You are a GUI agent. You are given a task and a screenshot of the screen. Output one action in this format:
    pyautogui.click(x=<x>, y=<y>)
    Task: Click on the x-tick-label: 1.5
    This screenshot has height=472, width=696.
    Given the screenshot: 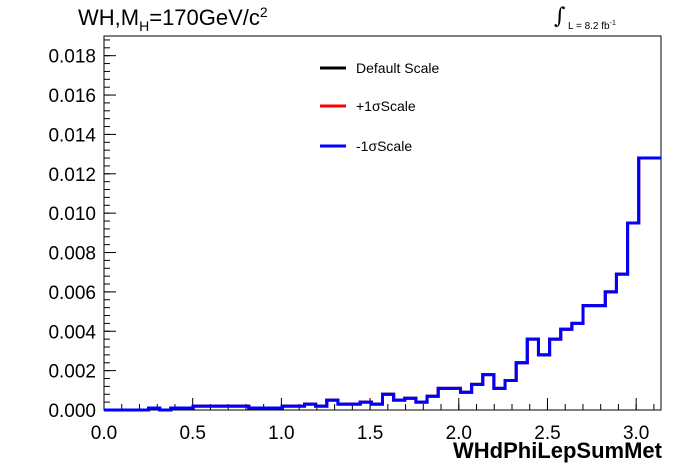 What is the action you would take?
    pyautogui.click(x=370, y=433)
    